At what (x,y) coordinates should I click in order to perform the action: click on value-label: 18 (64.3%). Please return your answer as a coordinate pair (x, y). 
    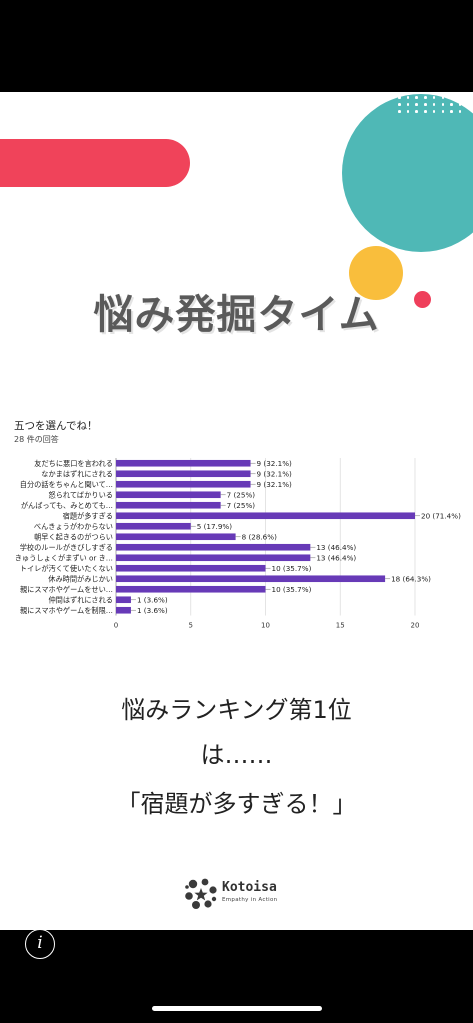
    Looking at the image, I should click on (411, 578).